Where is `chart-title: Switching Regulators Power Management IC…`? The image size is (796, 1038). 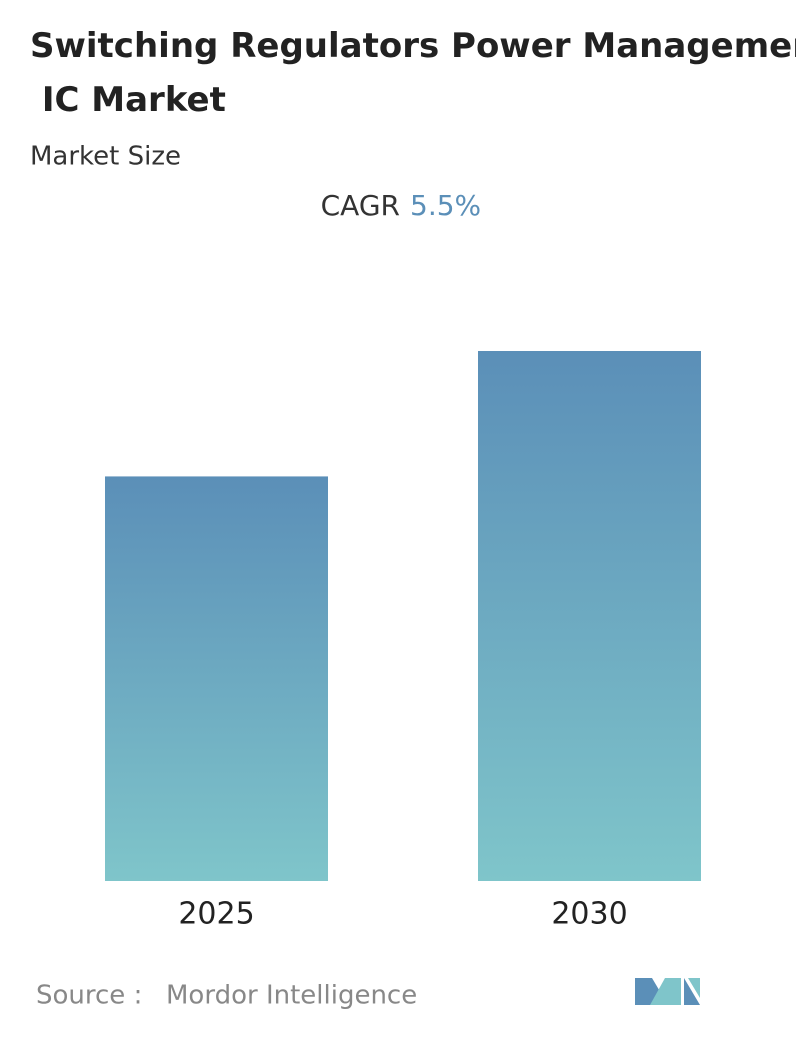 chart-title: Switching Regulators Power Management IC… is located at coordinates (413, 73).